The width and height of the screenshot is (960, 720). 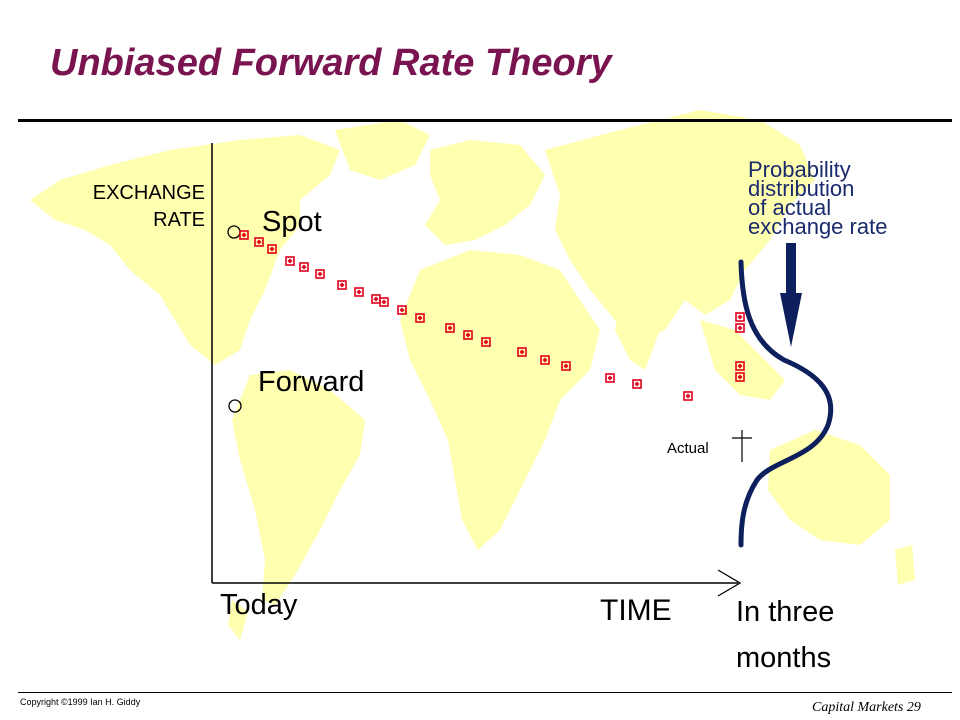 What do you see at coordinates (148, 193) in the screenshot?
I see `y-axis-label-line1: EXCHANGE` at bounding box center [148, 193].